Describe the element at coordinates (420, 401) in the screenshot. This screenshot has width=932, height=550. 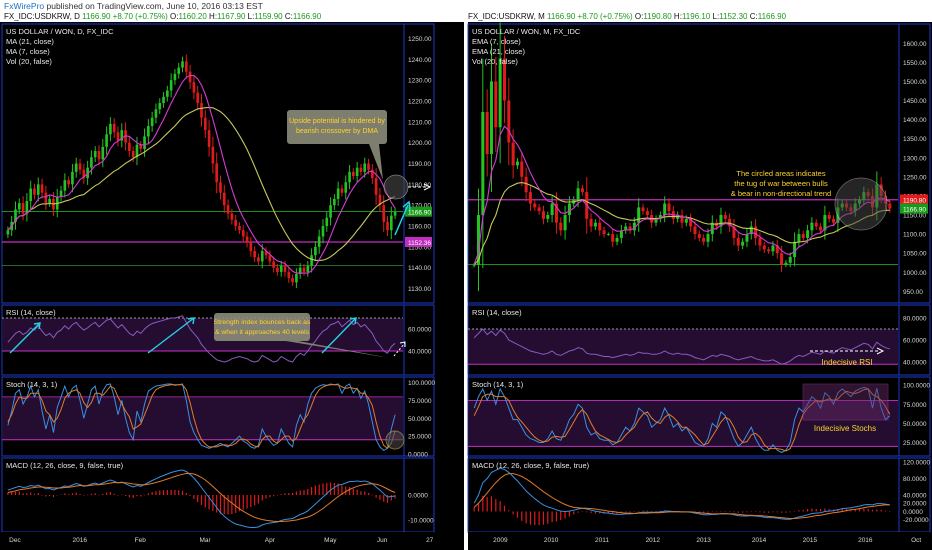
I see `daily-stoch-ytick-label: 75.0000` at that location.